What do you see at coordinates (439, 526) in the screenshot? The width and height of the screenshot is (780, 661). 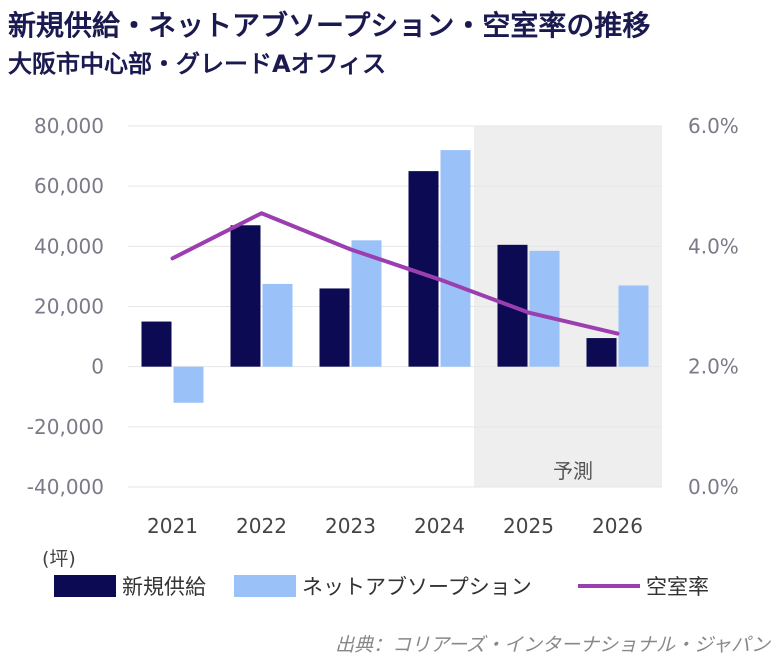 I see `x-tick-label: 2024` at bounding box center [439, 526].